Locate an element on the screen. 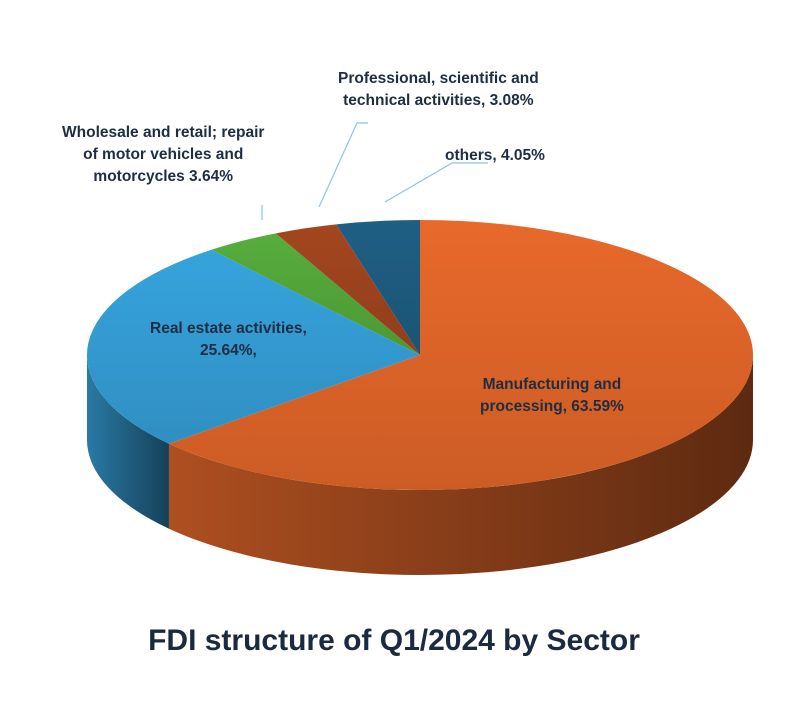 The image size is (788, 703). chart-title: FDI structure of Q1/2024 by Sector is located at coordinates (394, 640).